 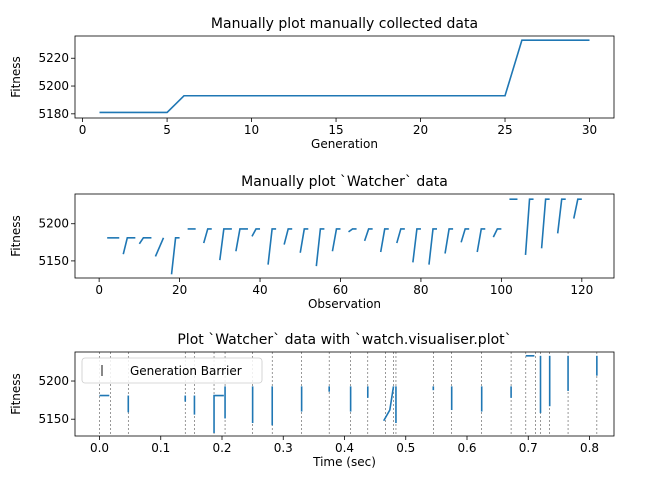 I want to click on legend-box, so click(x=172, y=370).